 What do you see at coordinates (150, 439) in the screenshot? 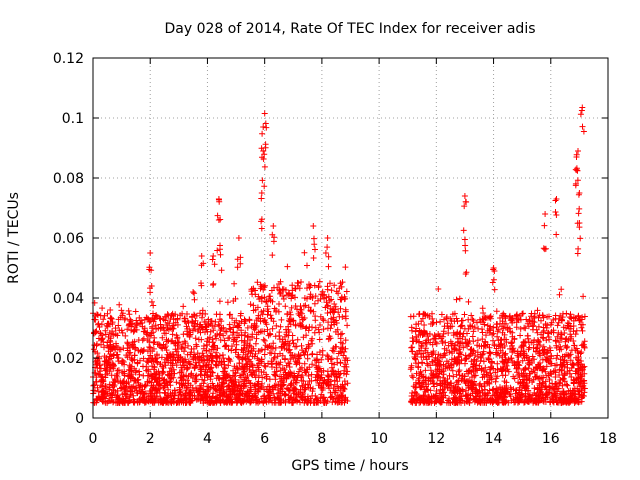
I see `x-tick-label: 2` at bounding box center [150, 439].